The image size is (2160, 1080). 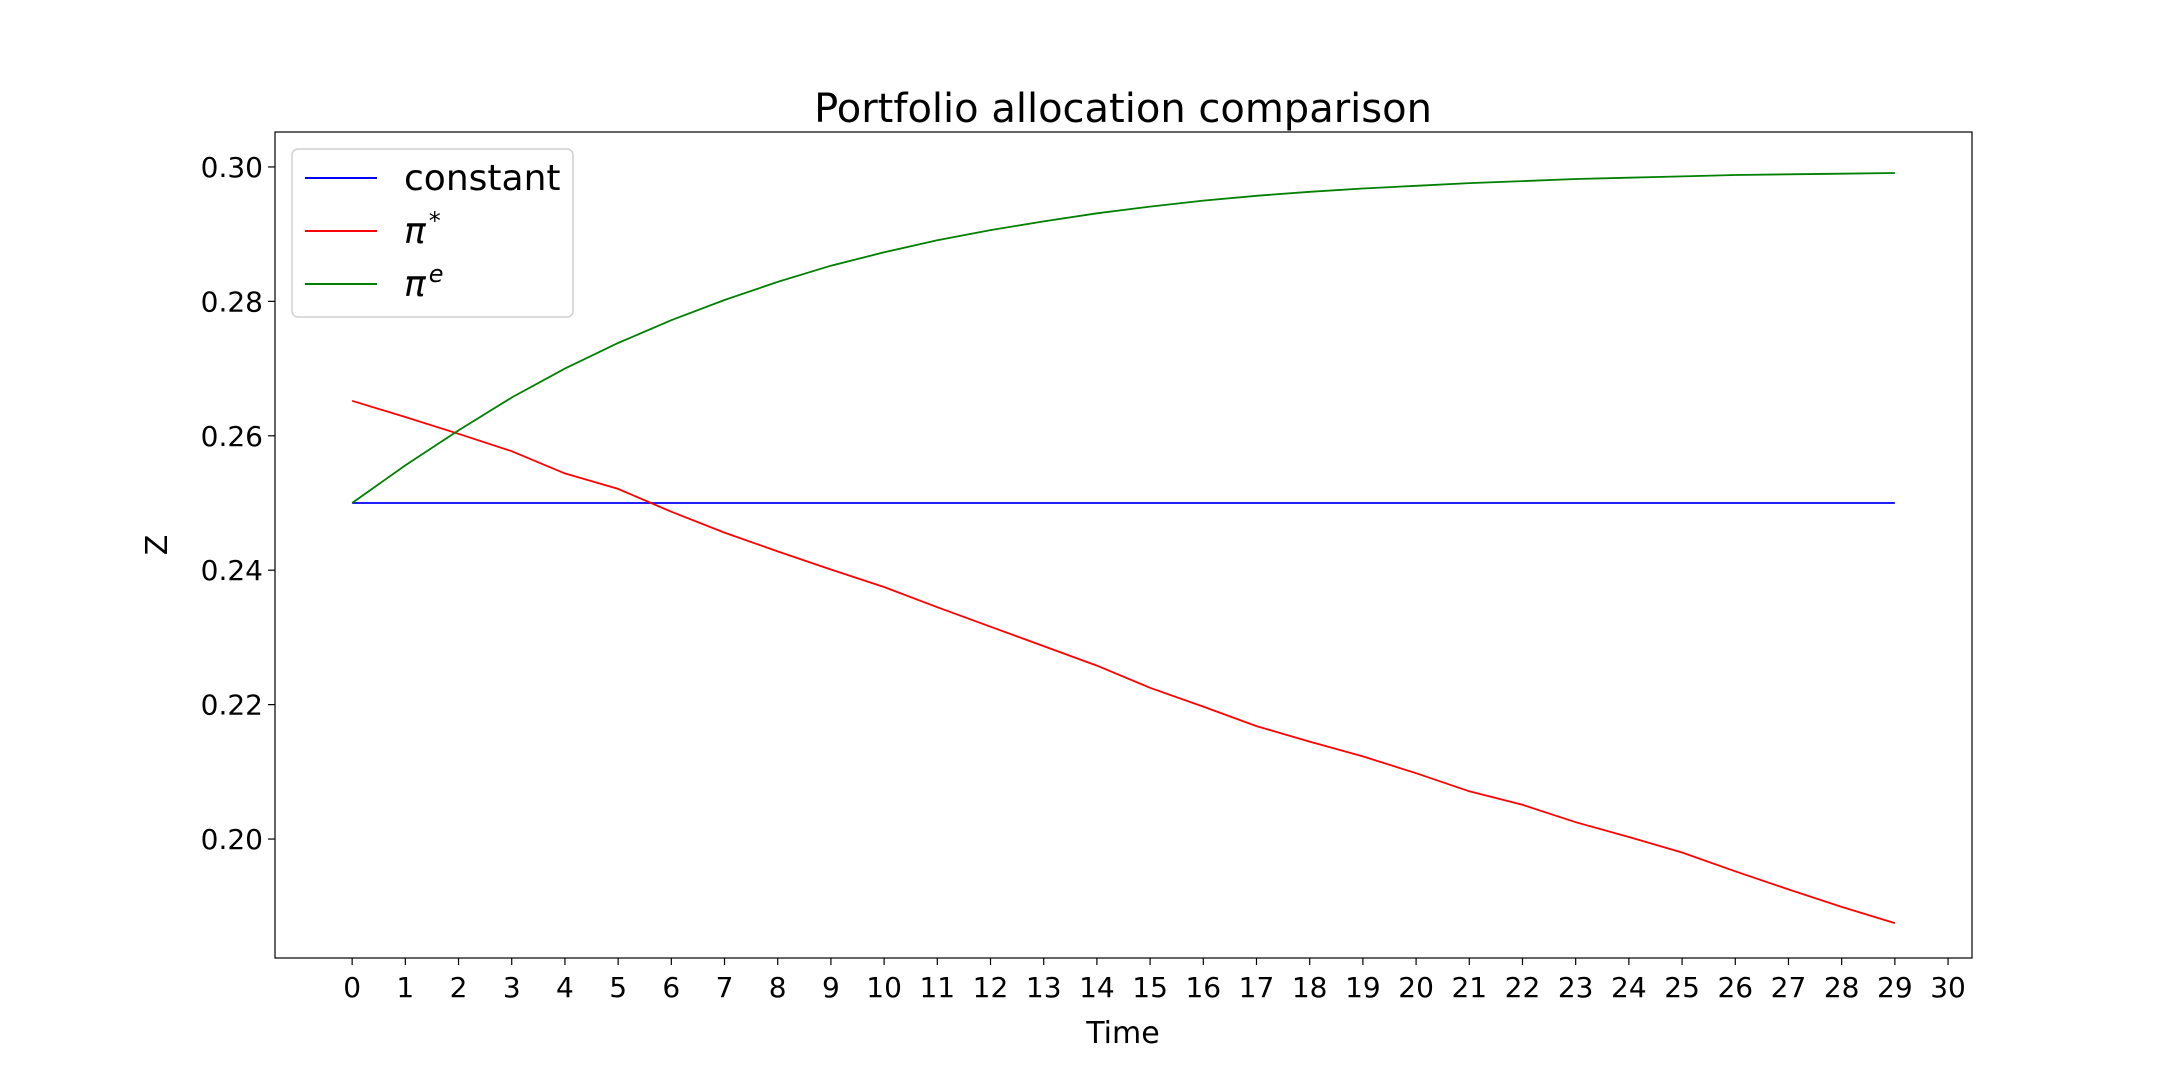 I want to click on x-tick-label: 5, so click(x=618, y=987).